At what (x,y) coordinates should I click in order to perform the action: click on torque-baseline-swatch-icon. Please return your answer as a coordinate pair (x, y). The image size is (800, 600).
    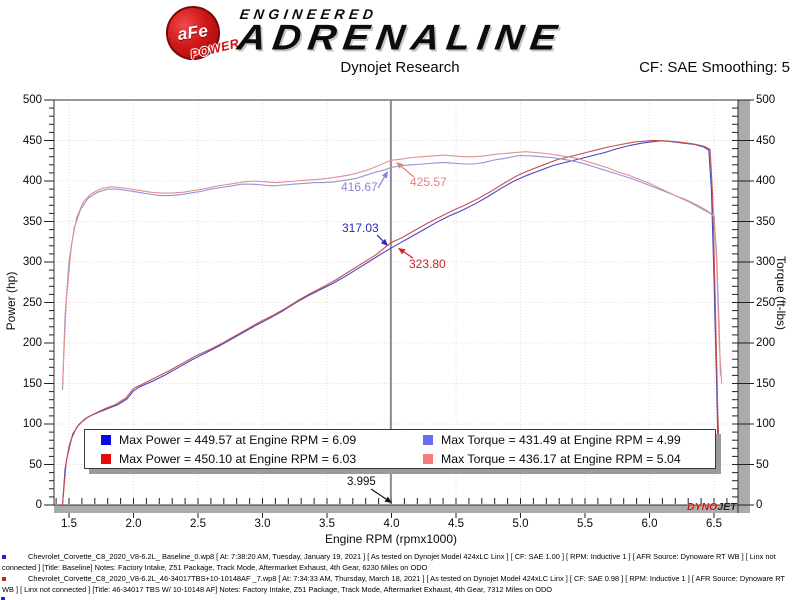
    Looking at the image, I should click on (428, 439).